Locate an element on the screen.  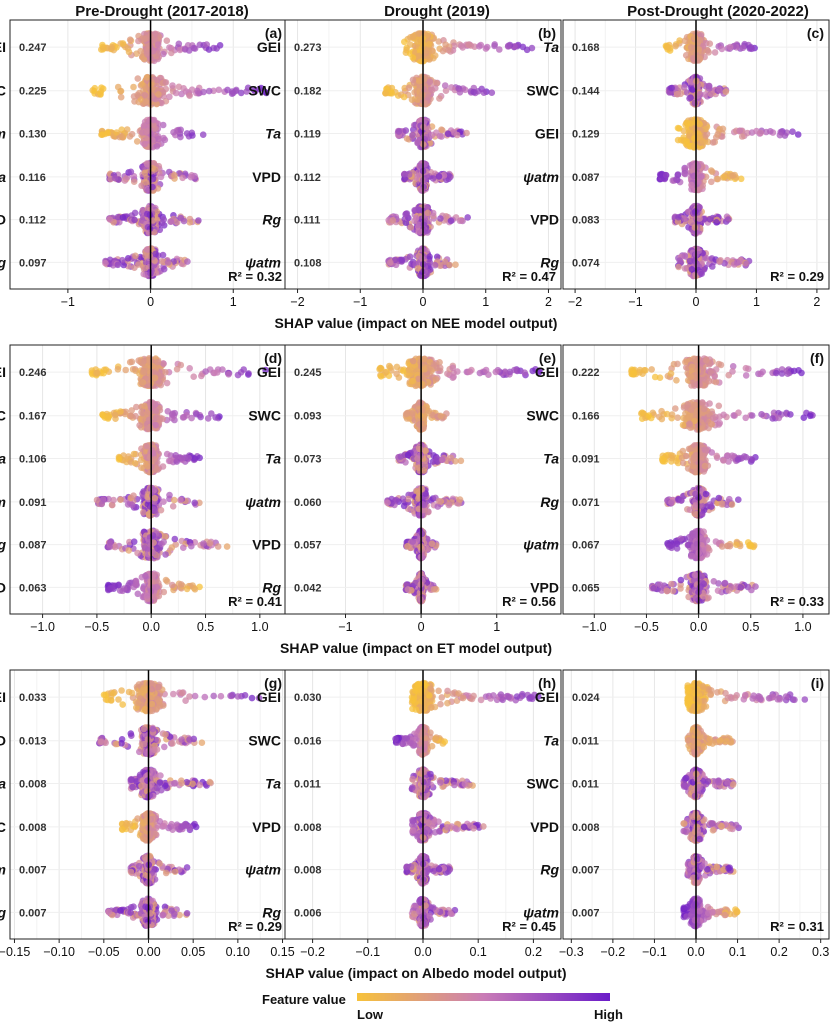
column-title-drought: Drought (2019) is located at coordinates (437, 11).